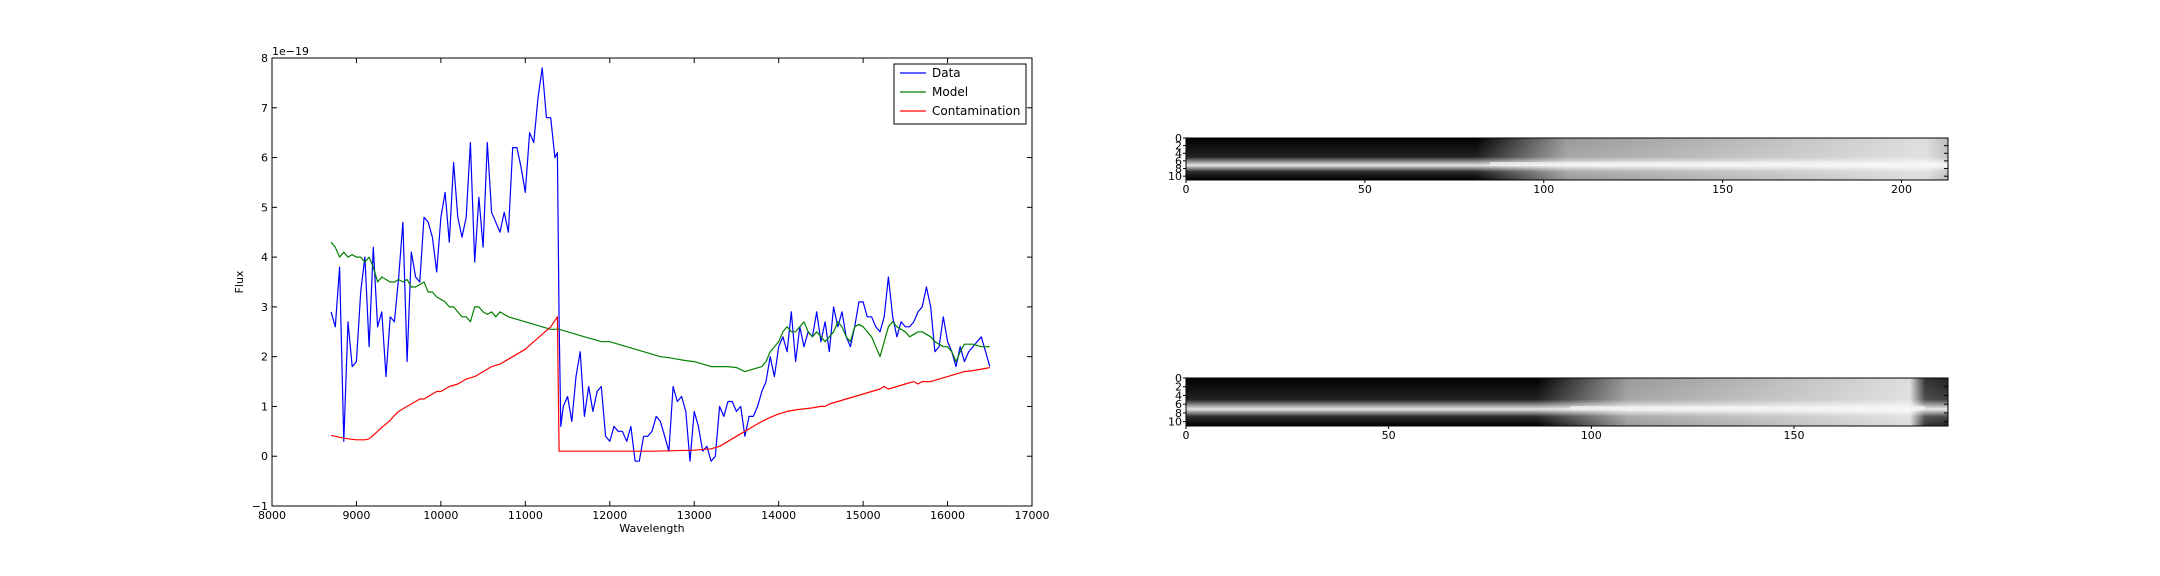 Image resolution: width=2160 pixels, height=576 pixels. What do you see at coordinates (260, 282) in the screenshot?
I see `y-tick-labels: −1 0 1 2 3 4 5 6 7 8` at bounding box center [260, 282].